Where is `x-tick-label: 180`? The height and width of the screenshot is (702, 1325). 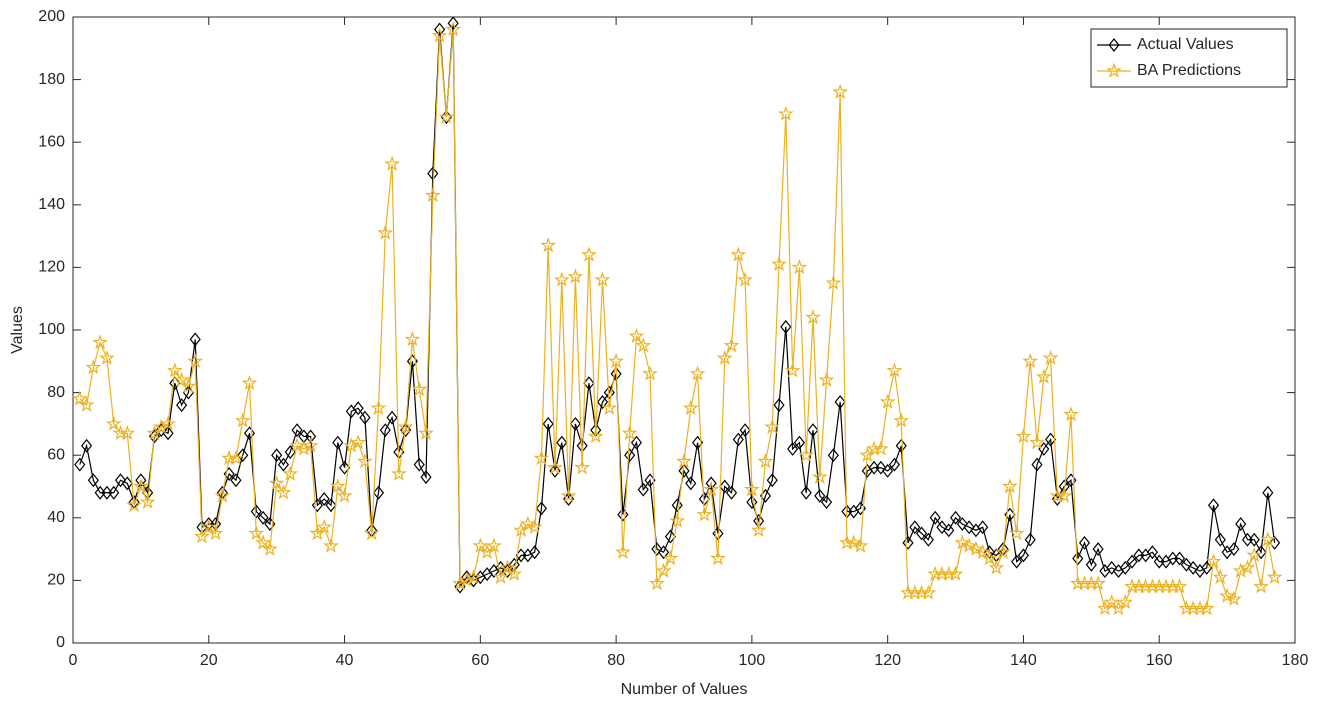 x-tick-label: 180 is located at coordinates (1295, 660).